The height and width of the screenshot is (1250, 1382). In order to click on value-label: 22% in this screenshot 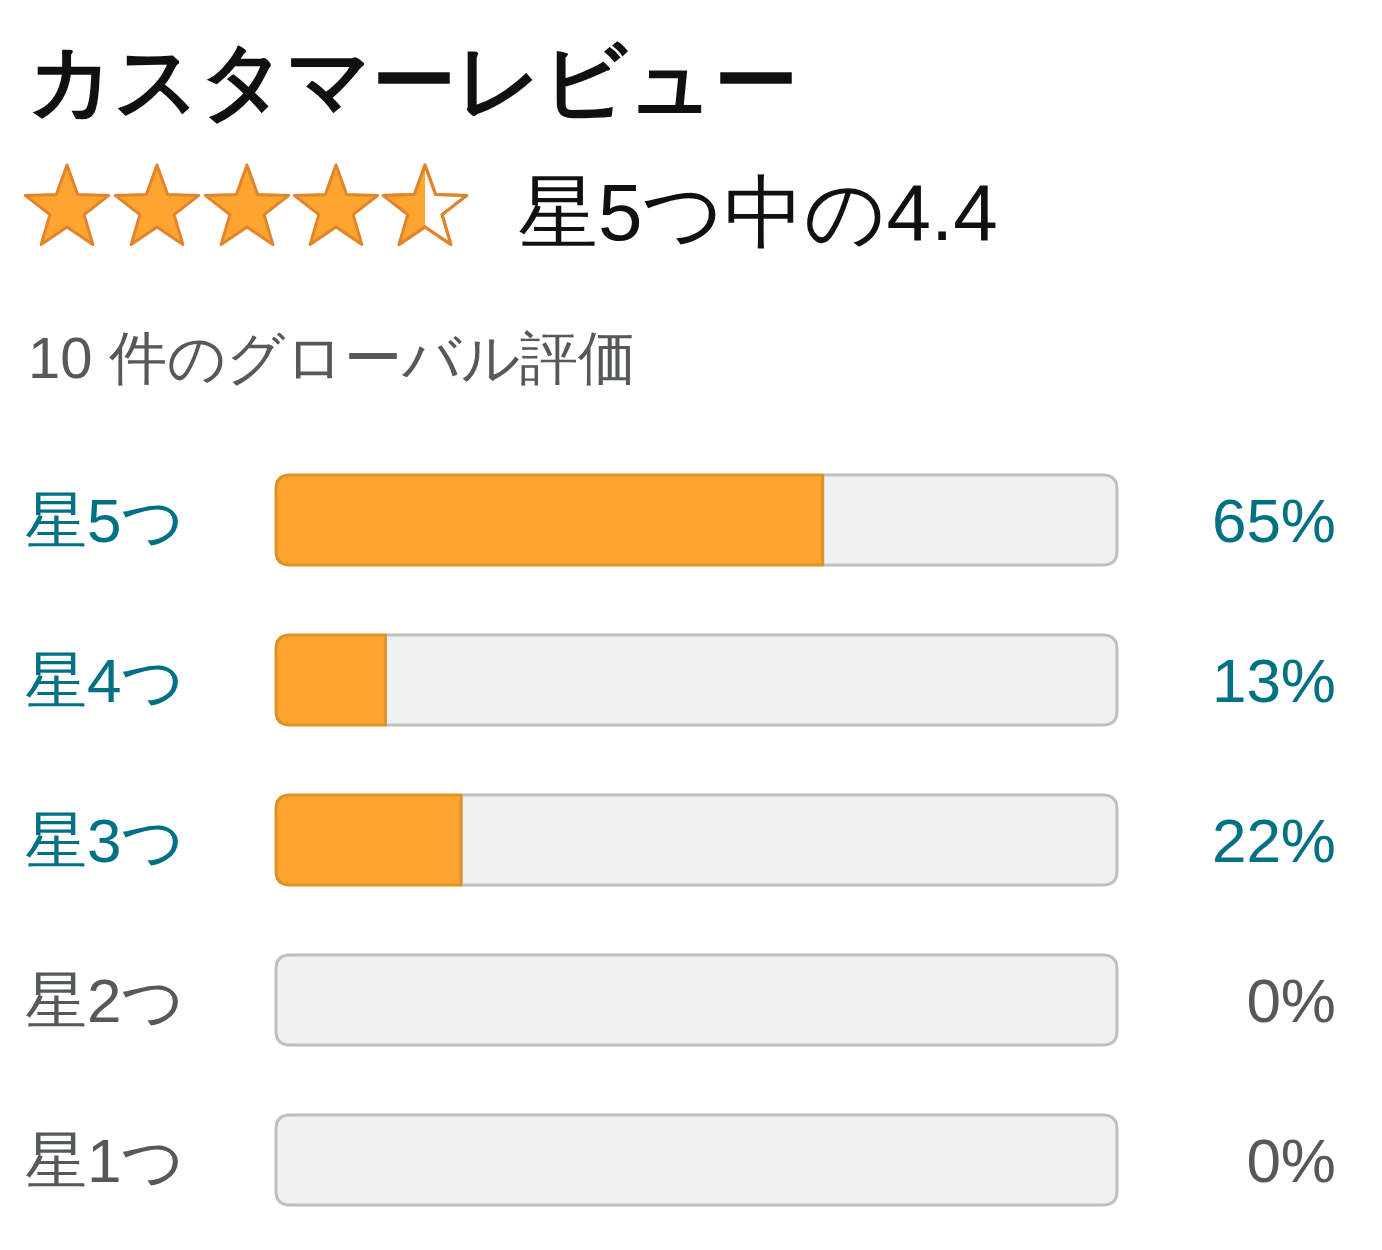, I will do `click(1273, 840)`.